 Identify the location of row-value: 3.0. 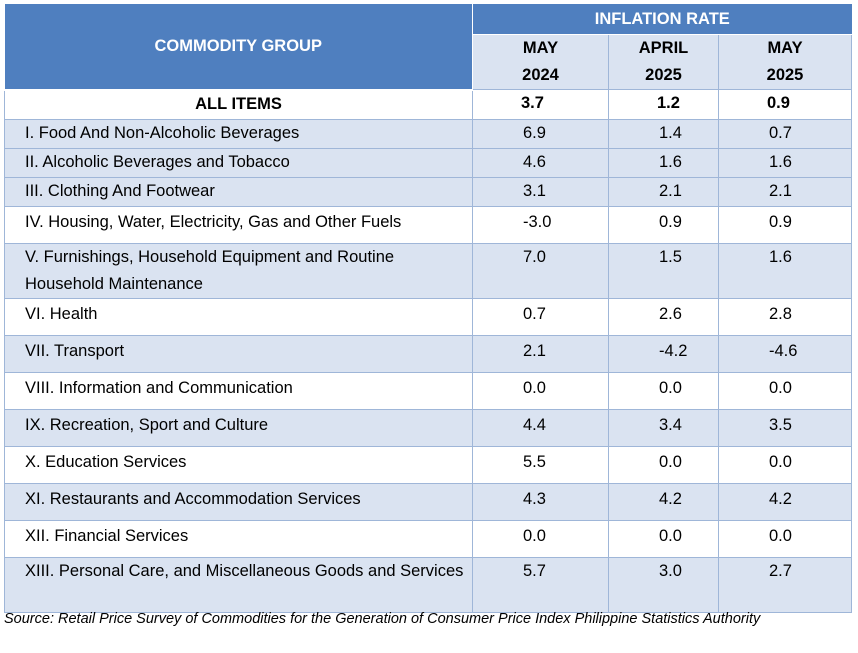
(663, 584).